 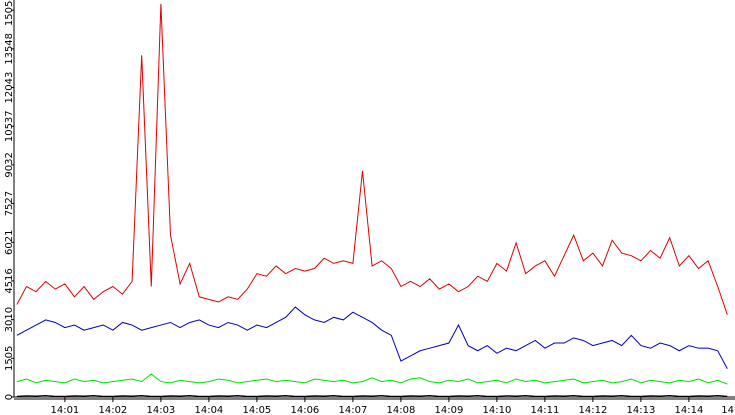 I want to click on x-tick-label: 14:14, so click(x=689, y=410).